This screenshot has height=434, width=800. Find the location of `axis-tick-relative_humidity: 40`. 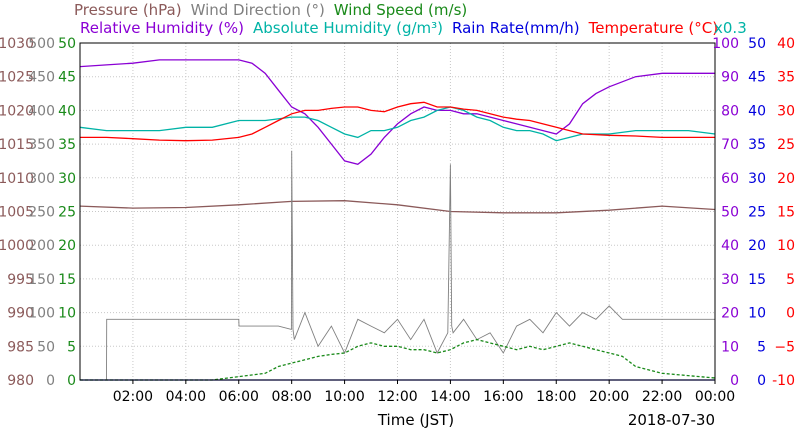

axis-tick-relative_humidity: 40 is located at coordinates (730, 246).